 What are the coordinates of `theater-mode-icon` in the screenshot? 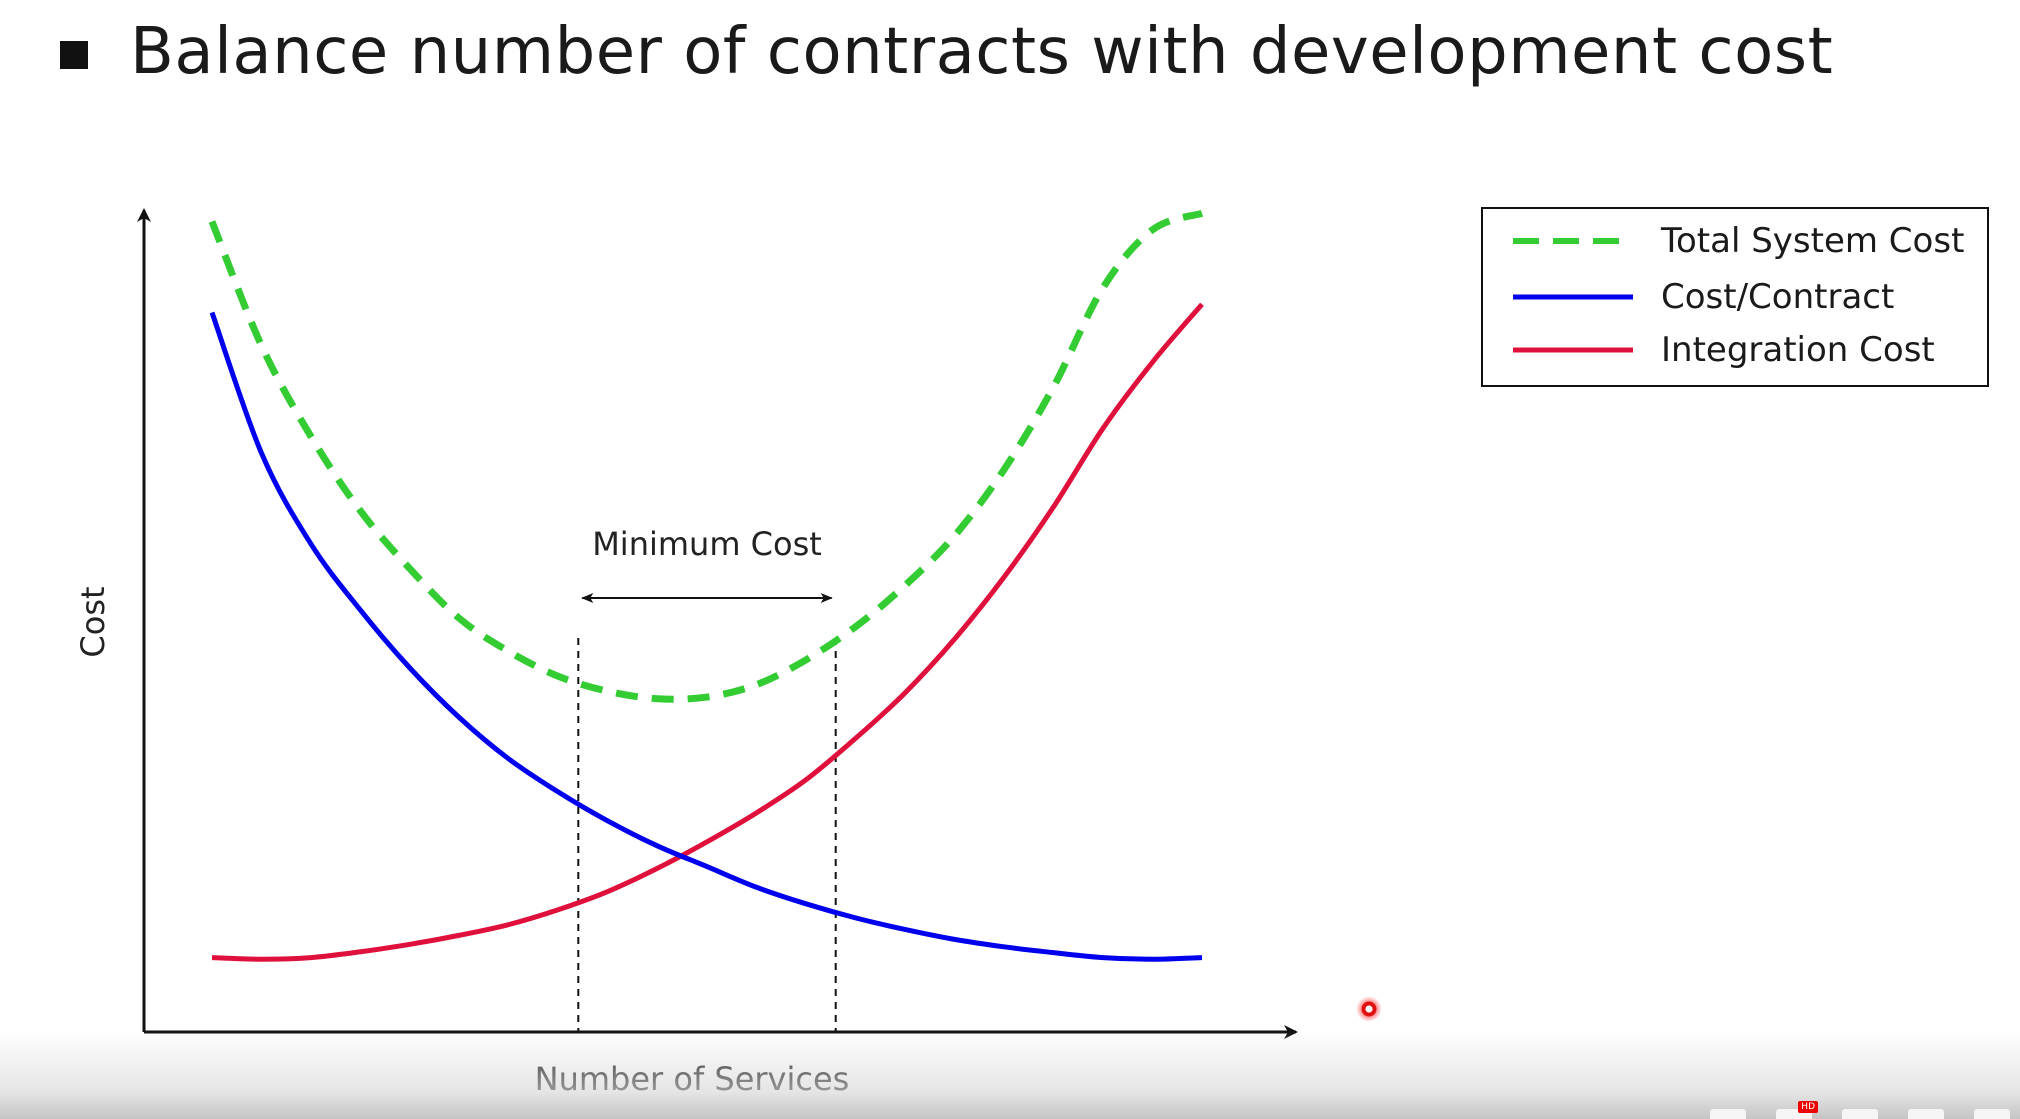 It's located at (1926, 1114).